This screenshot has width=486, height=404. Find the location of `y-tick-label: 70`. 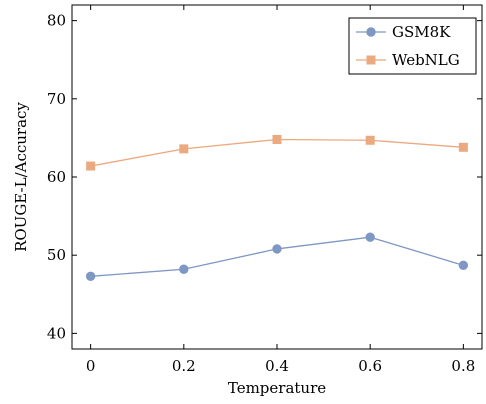

y-tick-label: 70 is located at coordinates (56, 99).